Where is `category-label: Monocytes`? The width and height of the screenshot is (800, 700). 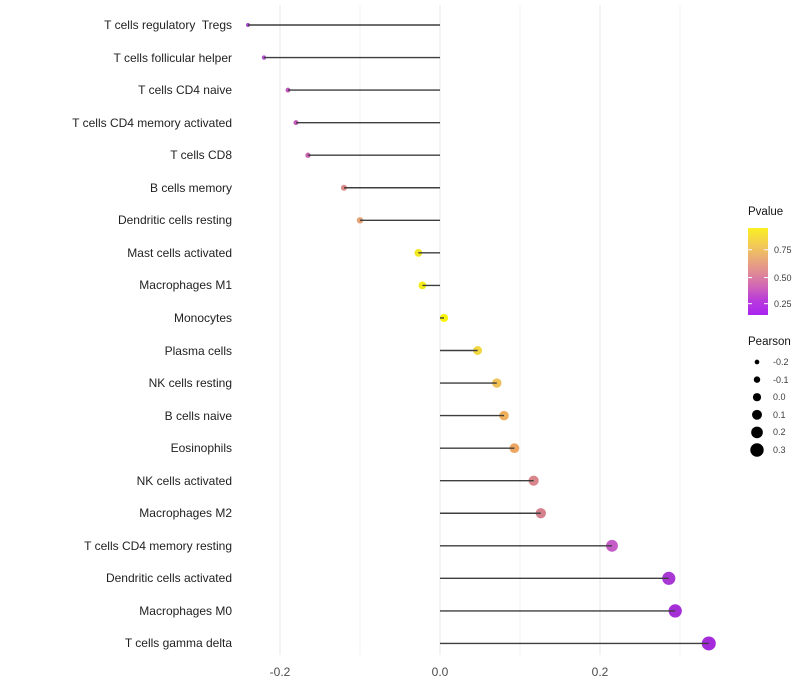 category-label: Monocytes is located at coordinates (202, 317).